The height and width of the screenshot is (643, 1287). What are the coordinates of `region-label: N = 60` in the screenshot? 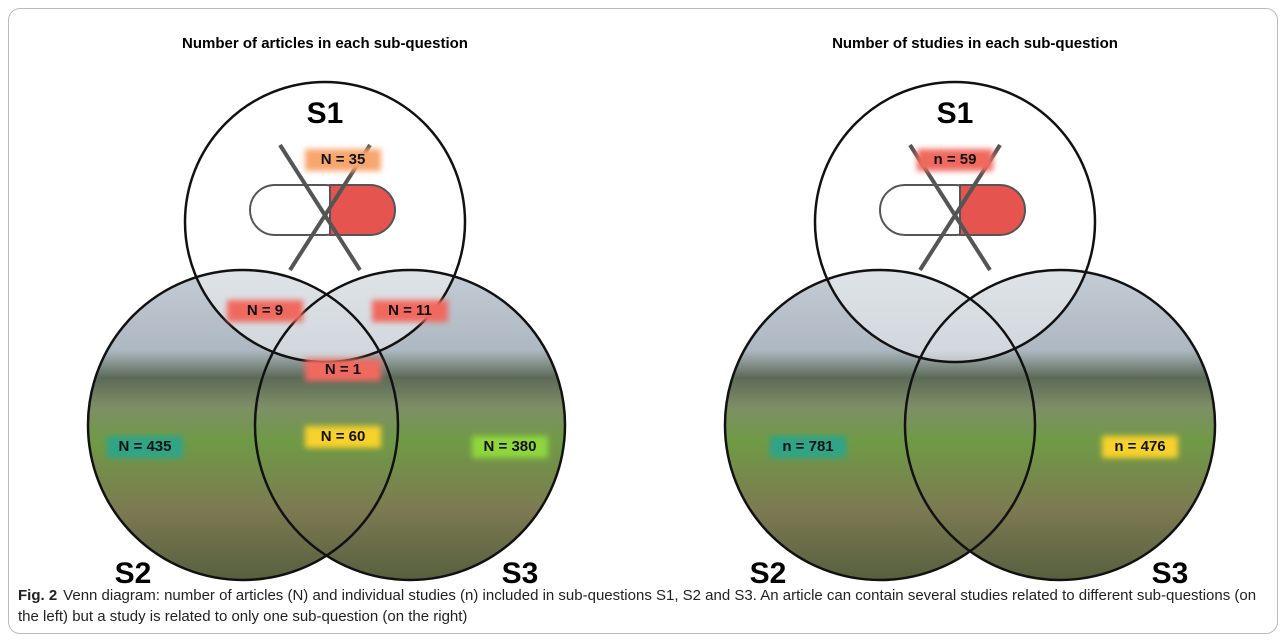 It's located at (343, 436).